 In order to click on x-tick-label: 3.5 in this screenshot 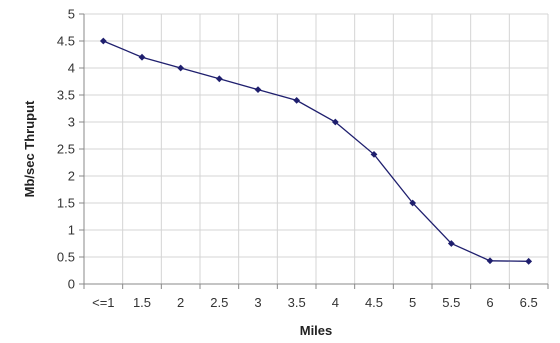, I will do `click(297, 302)`.